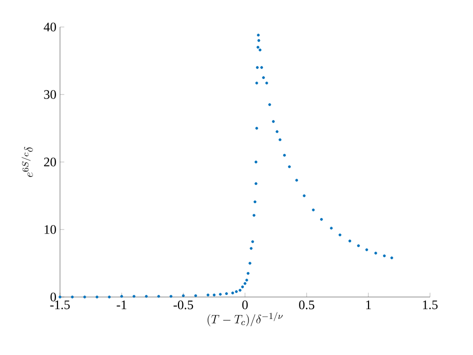  I want to click on y-tick-label: 30, so click(50, 94).